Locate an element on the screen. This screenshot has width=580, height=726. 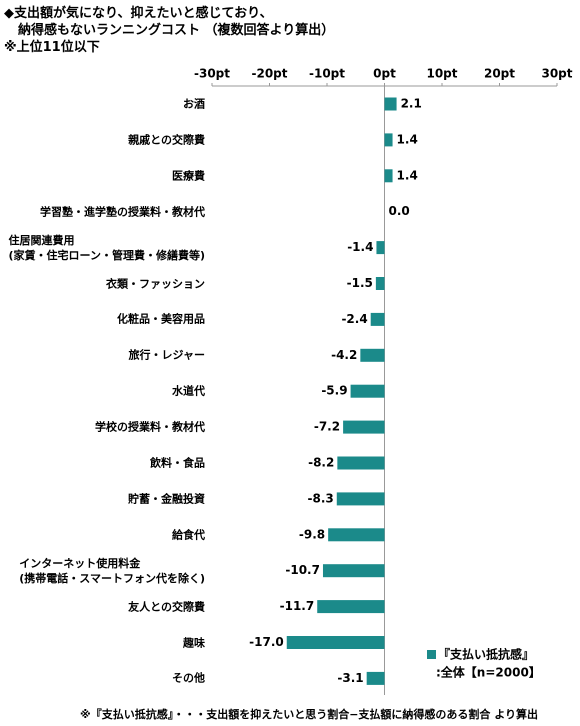
category-label: インターネット使用料金 (携帯電話・スマートフォン代を除く) is located at coordinates (112, 570).